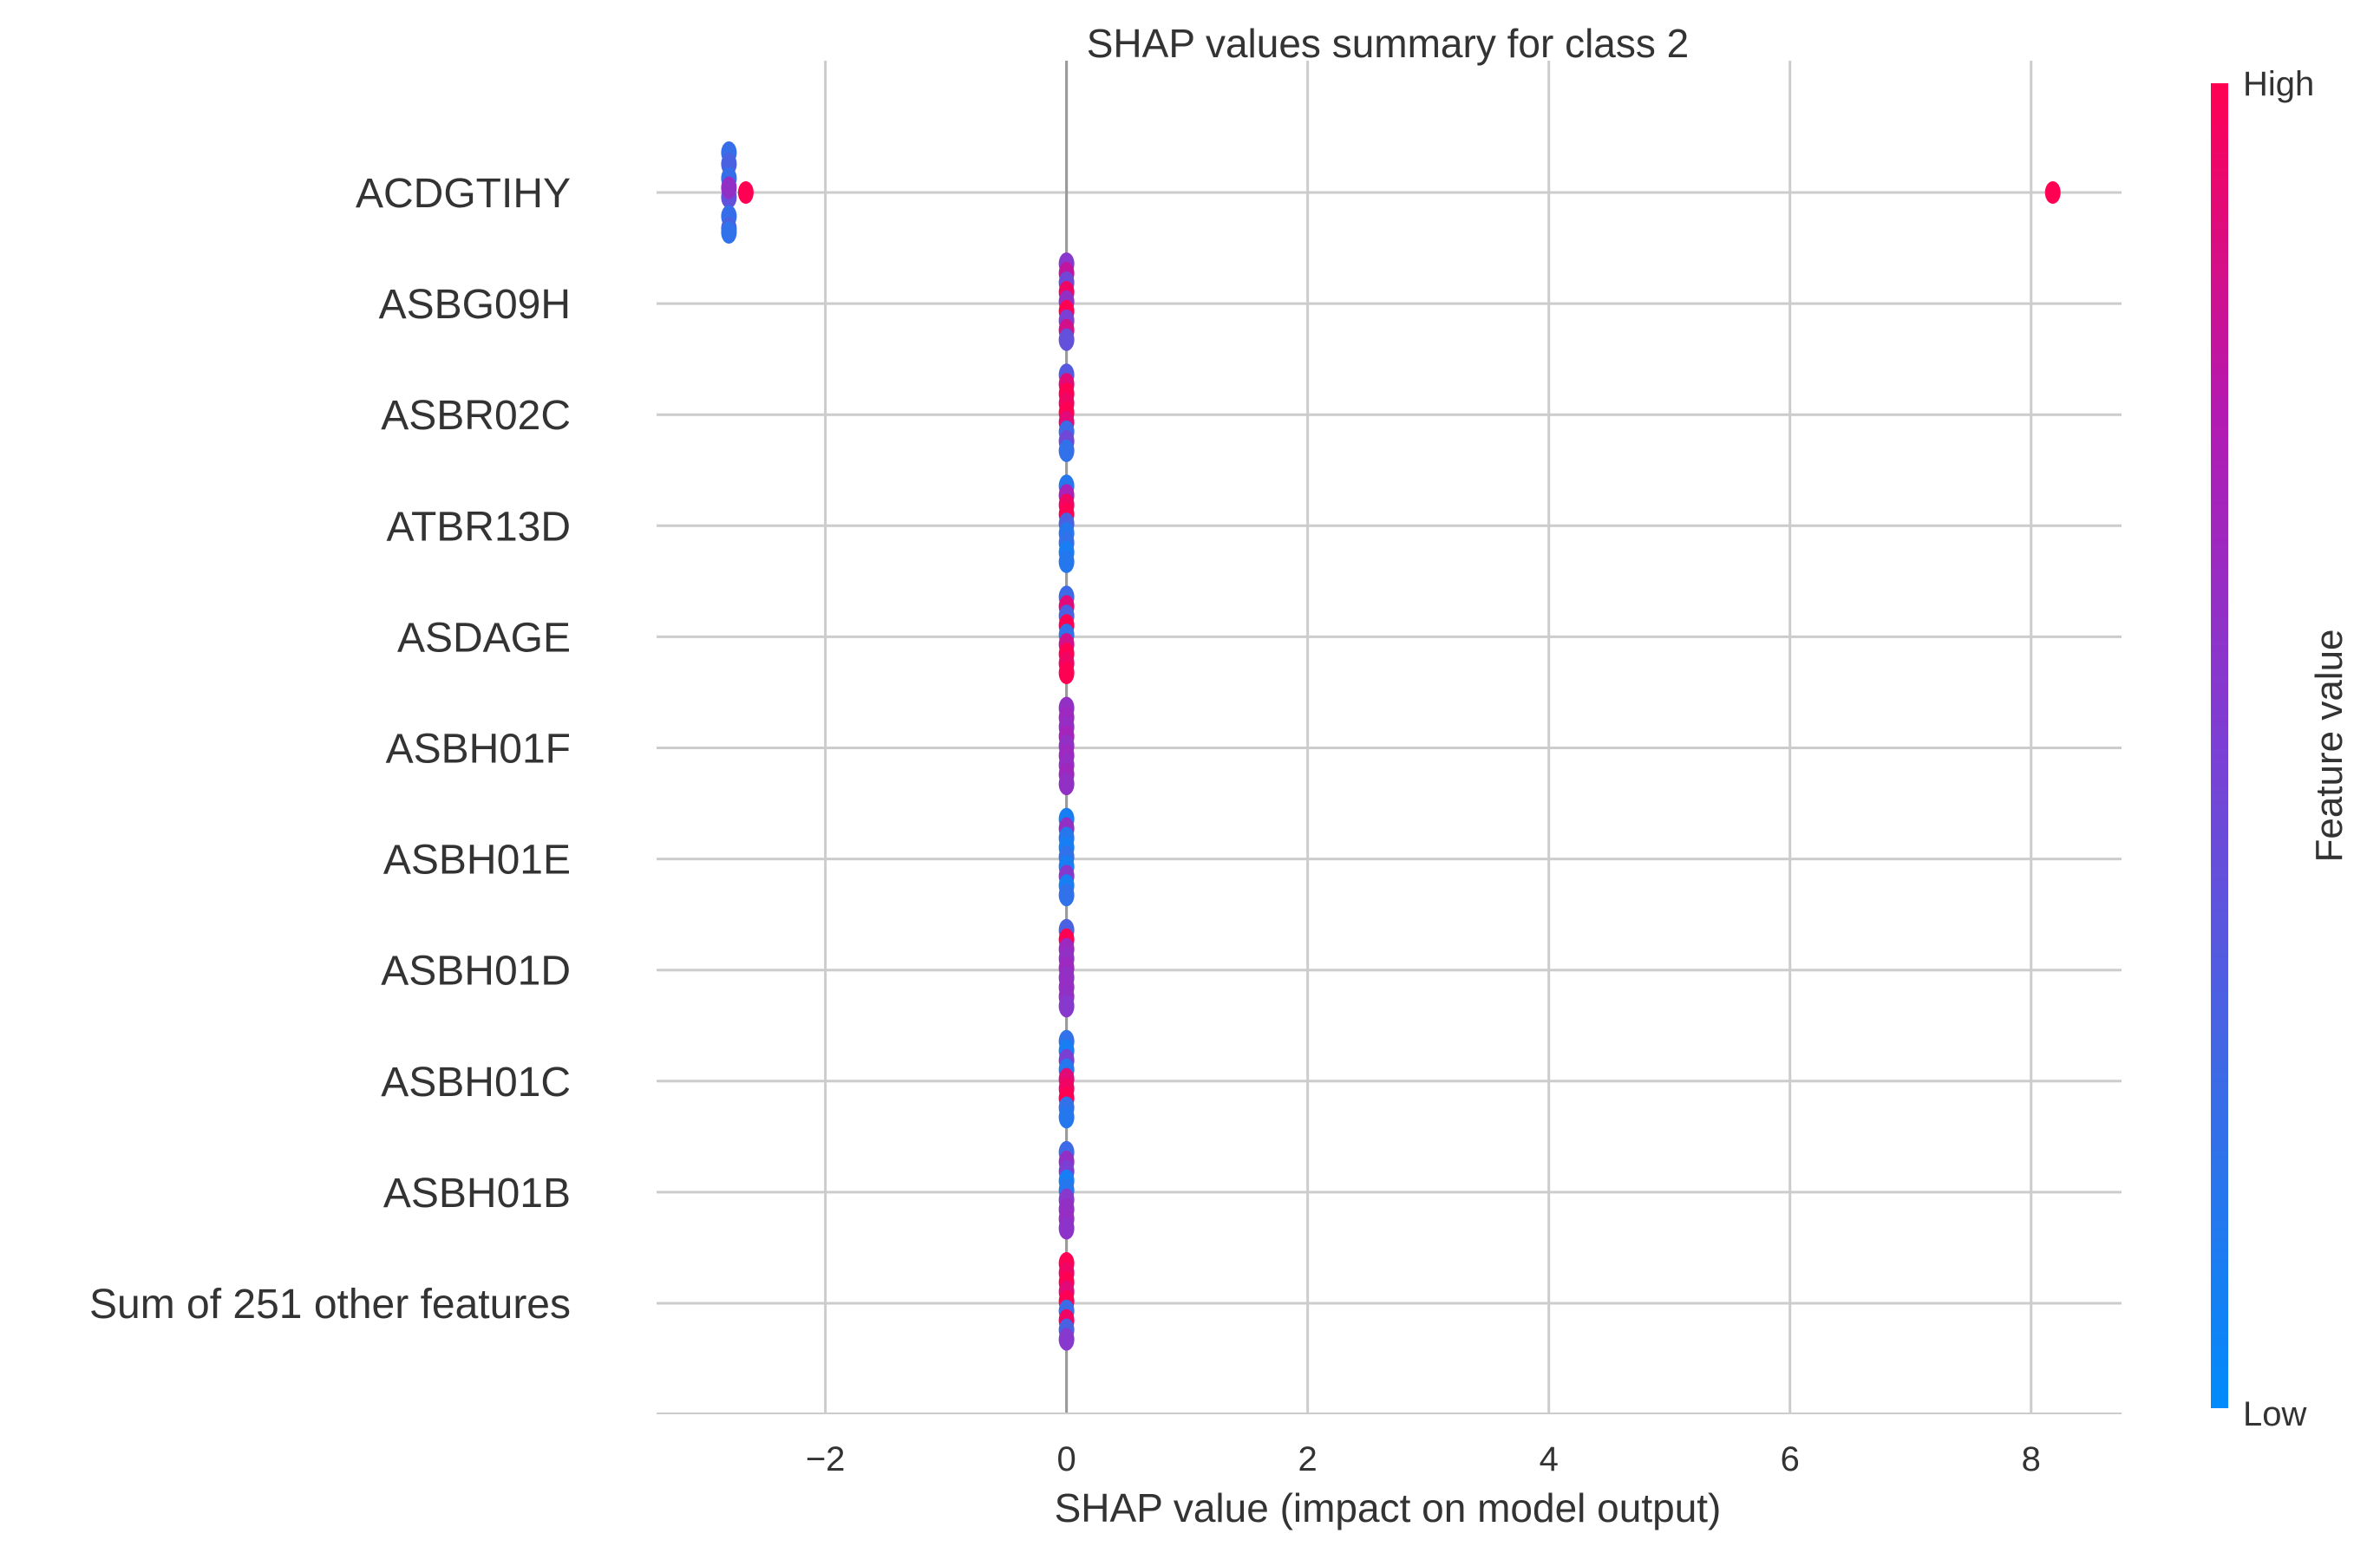  What do you see at coordinates (477, 861) in the screenshot?
I see `feature-label: ASBH01E` at bounding box center [477, 861].